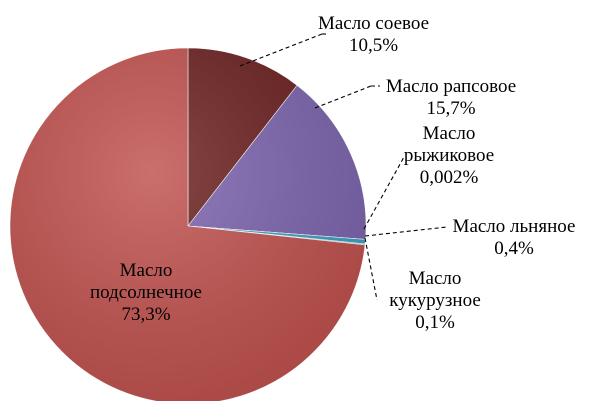  What do you see at coordinates (373, 23) in the screenshot?
I see `label-name: Масло соевое` at bounding box center [373, 23].